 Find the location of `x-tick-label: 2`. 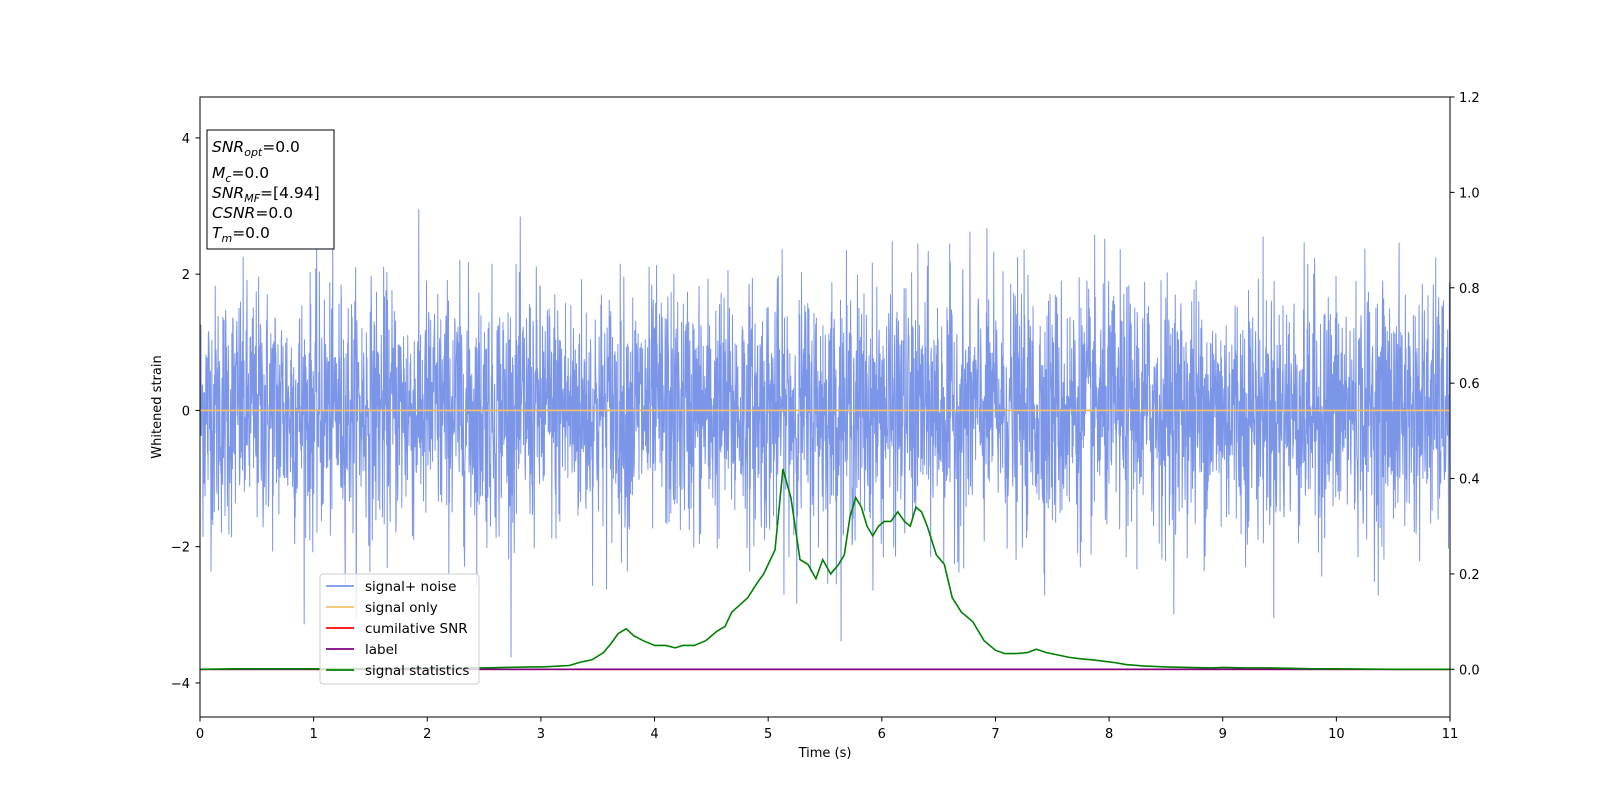

x-tick-label: 2 is located at coordinates (427, 734).